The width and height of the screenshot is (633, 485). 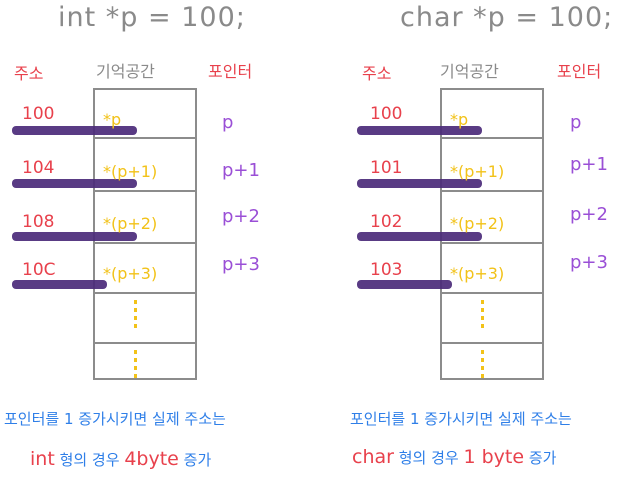 I want to click on right-caption-line2: char 형의 경우 1 byte 증가, so click(x=454, y=457).